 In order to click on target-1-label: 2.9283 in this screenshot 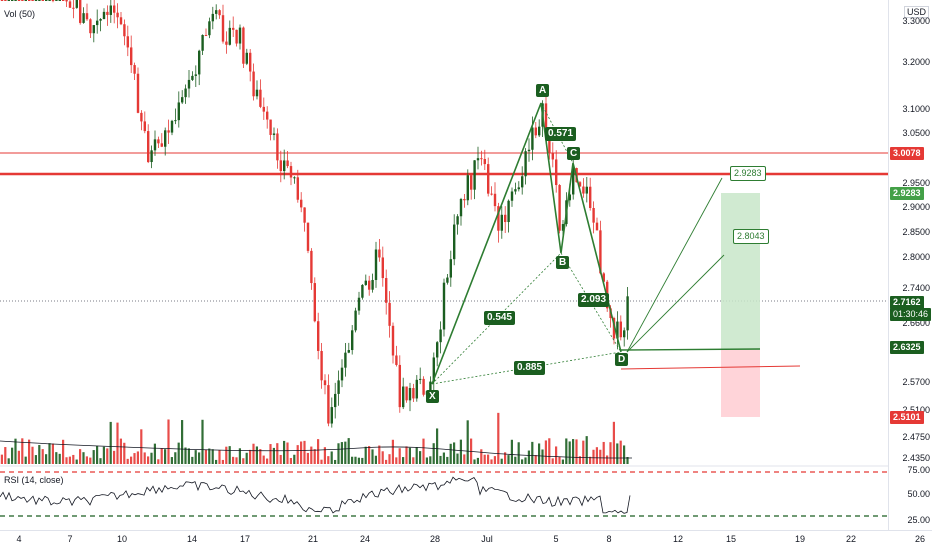, I will do `click(748, 173)`.